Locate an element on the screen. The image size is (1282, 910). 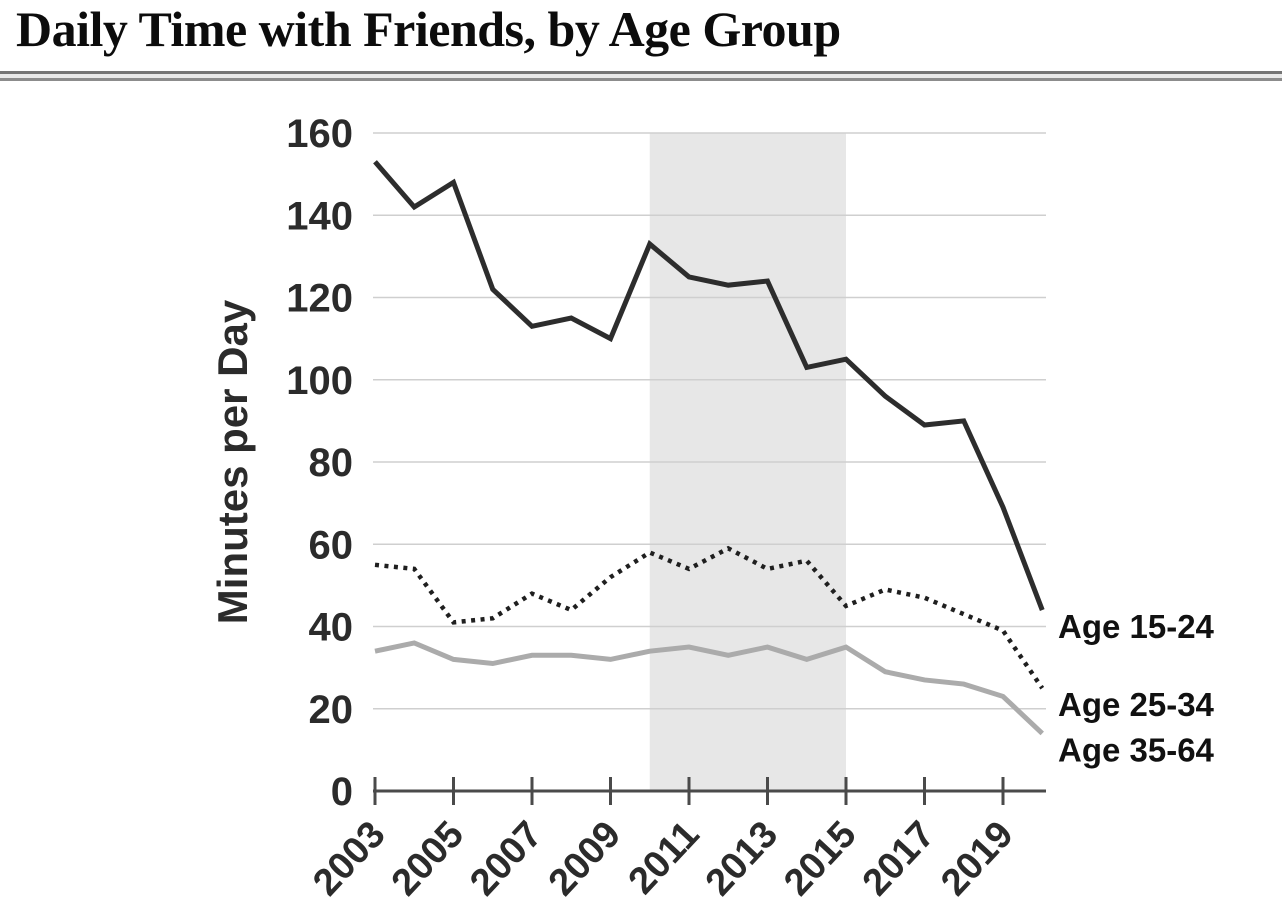
y-tick-label: 140 is located at coordinates (319, 216).